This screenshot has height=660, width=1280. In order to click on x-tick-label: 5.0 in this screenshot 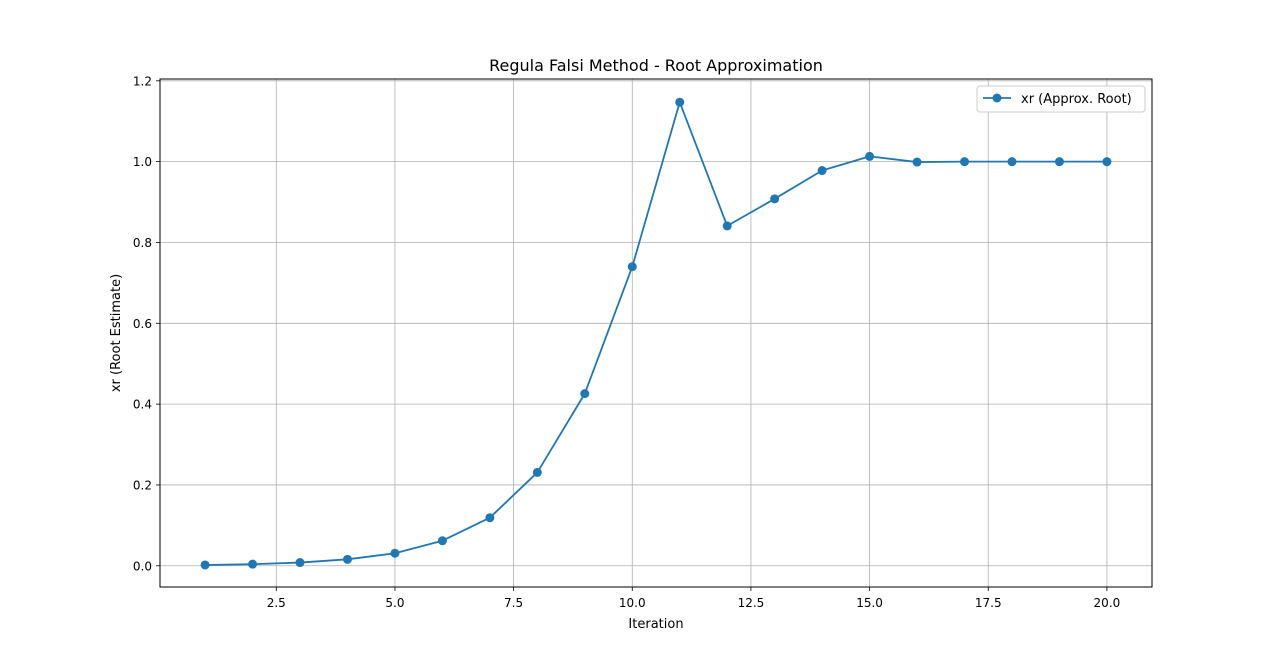, I will do `click(394, 603)`.